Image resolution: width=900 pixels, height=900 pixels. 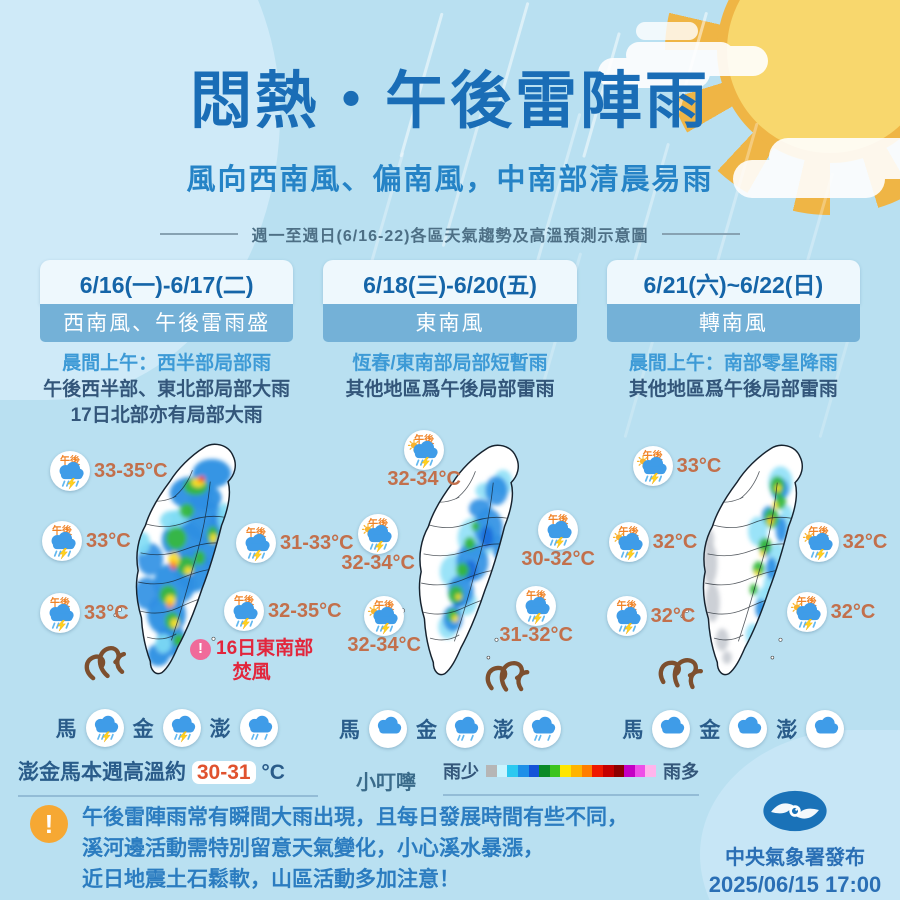 What do you see at coordinates (733, 282) in the screenshot?
I see `date-header: 6/21(六)~6/22(日)` at bounding box center [733, 282].